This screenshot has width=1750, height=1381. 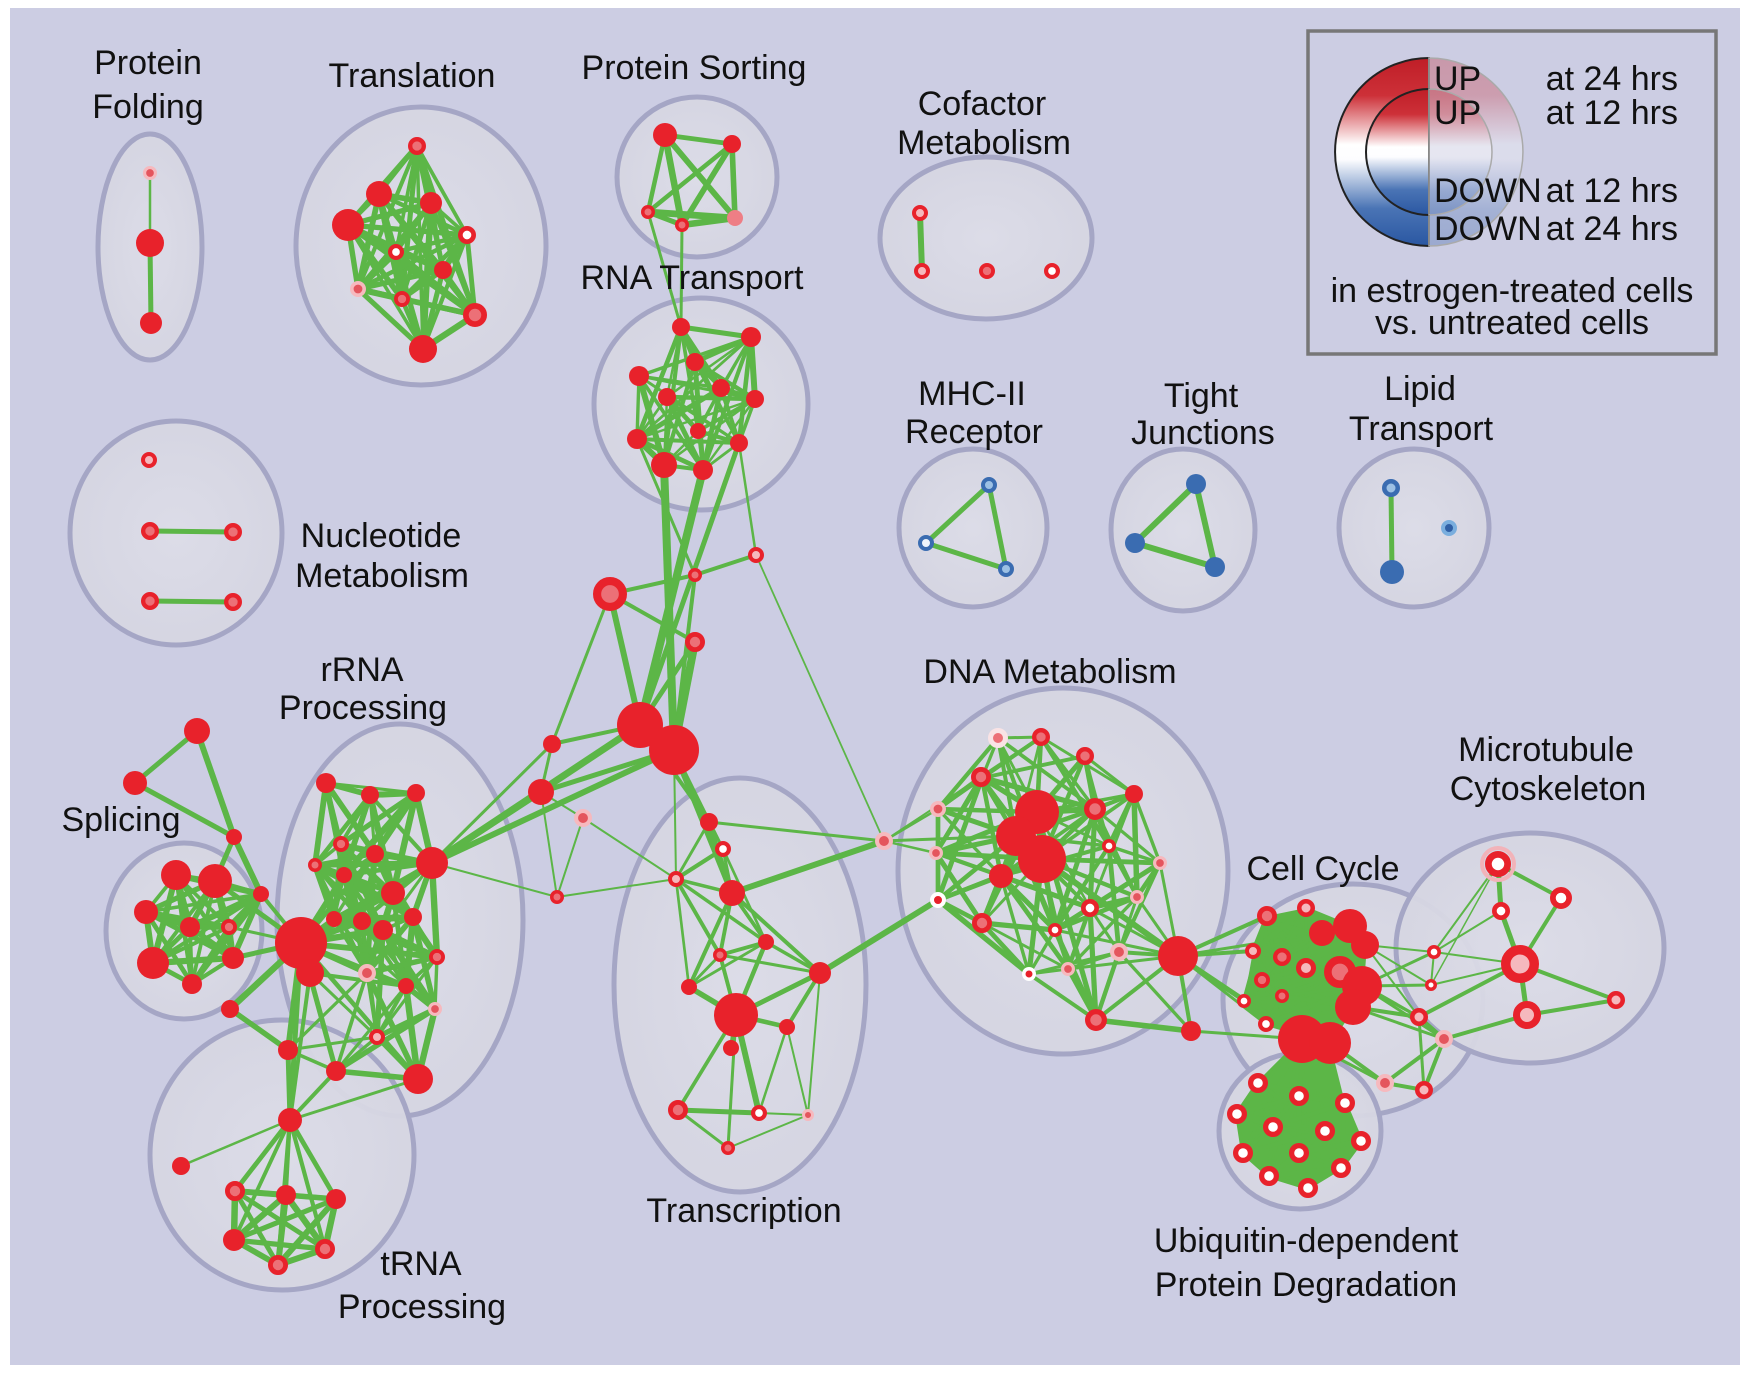 What do you see at coordinates (982, 104) in the screenshot?
I see `svg-text: Cofactor` at bounding box center [982, 104].